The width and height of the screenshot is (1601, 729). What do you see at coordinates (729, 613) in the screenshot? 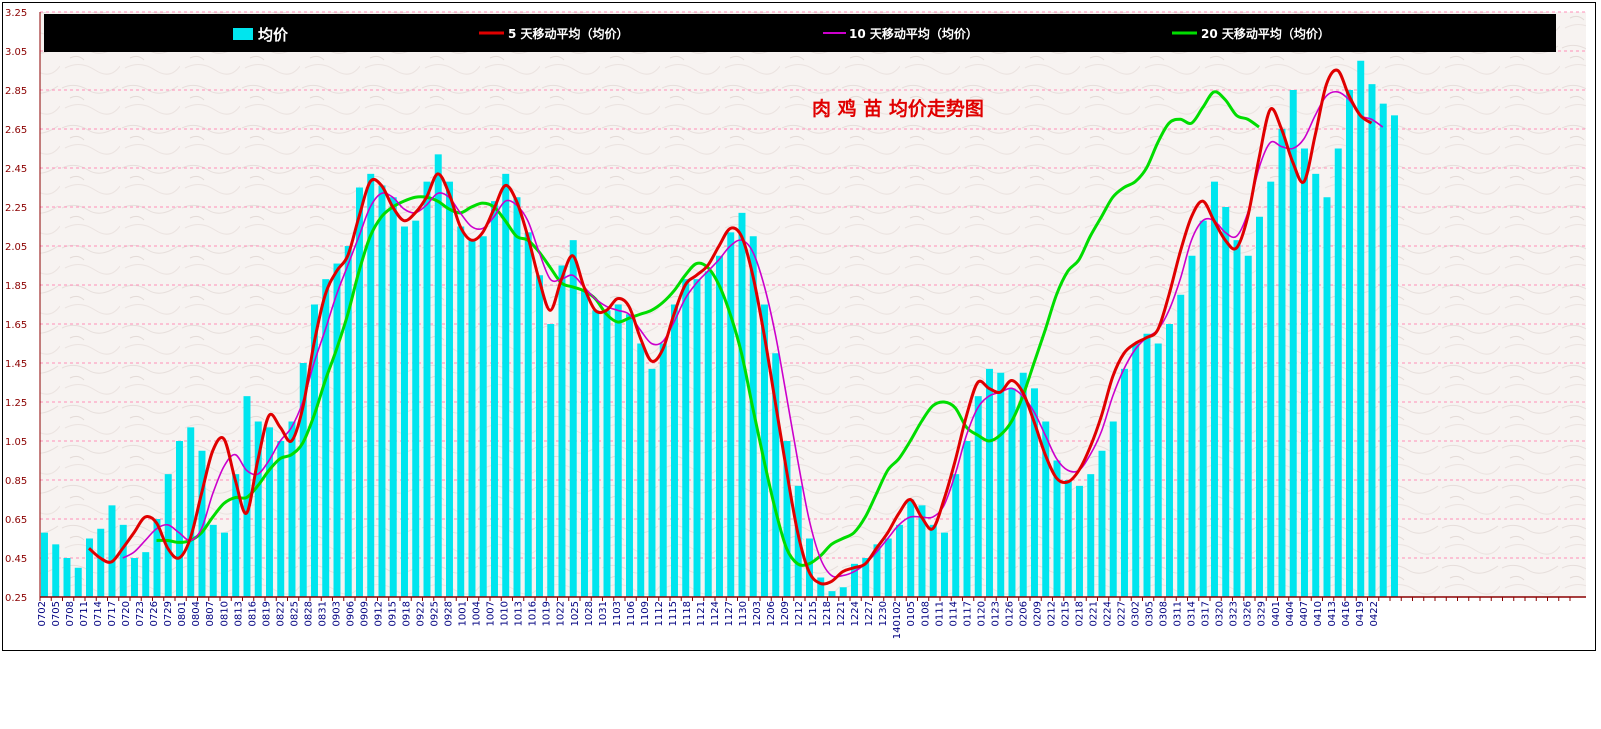
I see `x-tick-label: 1127` at bounding box center [729, 613].